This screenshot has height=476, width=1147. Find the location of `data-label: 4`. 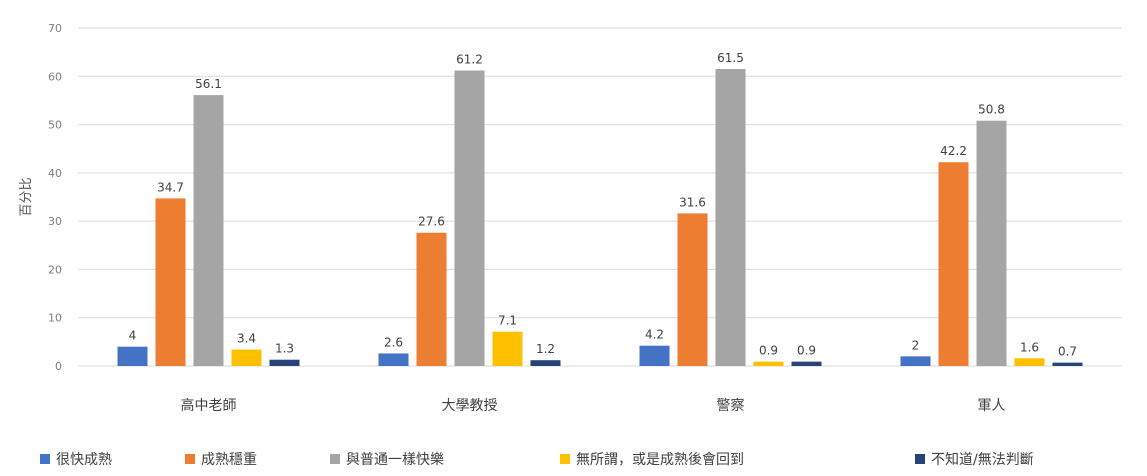

data-label: 4 is located at coordinates (133, 336).